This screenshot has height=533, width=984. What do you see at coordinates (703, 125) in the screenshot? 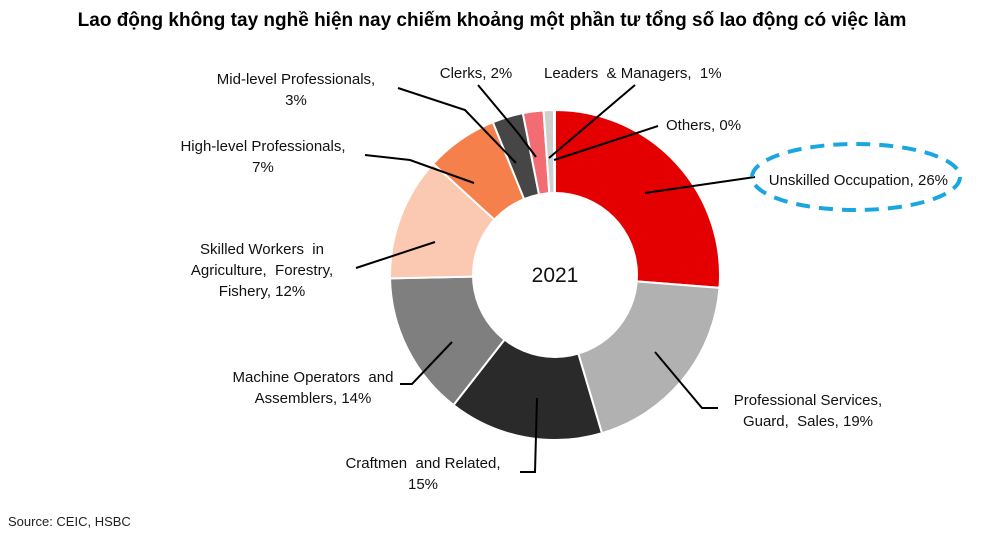
I see `slice-label: Others, 0%` at bounding box center [703, 125].